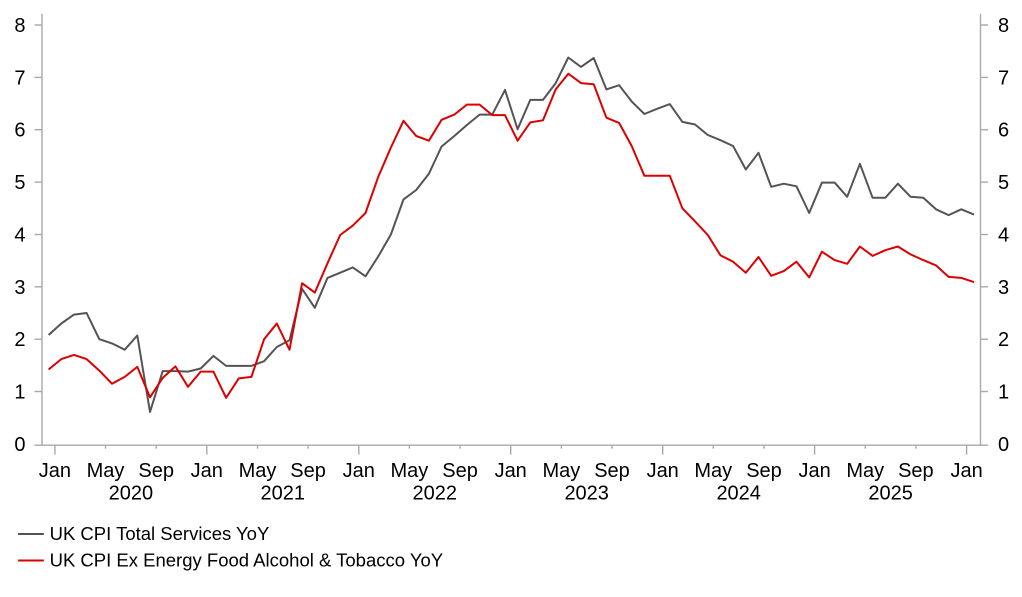 The image size is (1022, 597). What do you see at coordinates (160, 533) in the screenshot?
I see `svg-text: UK CPI Total Services YoY` at bounding box center [160, 533].